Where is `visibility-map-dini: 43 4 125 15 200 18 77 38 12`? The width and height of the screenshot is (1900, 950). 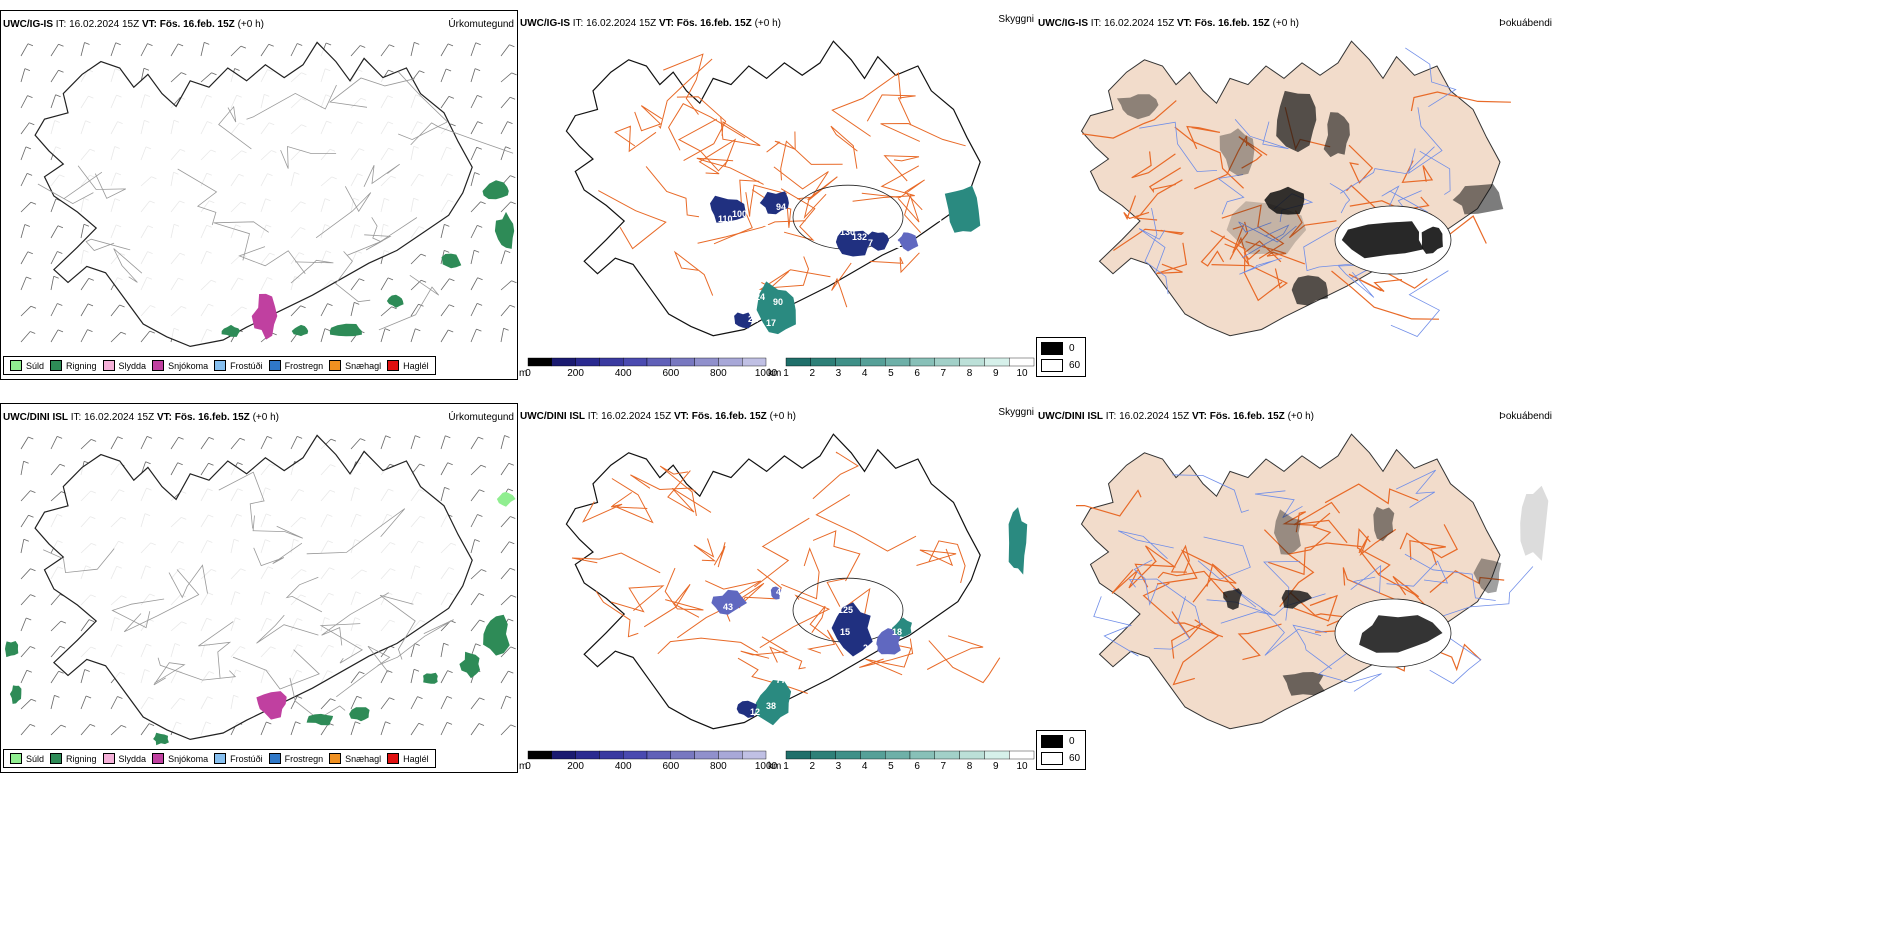 visibility-map-dini: 43 4 125 15 200 18 77 38 12 is located at coordinates (796, 581).